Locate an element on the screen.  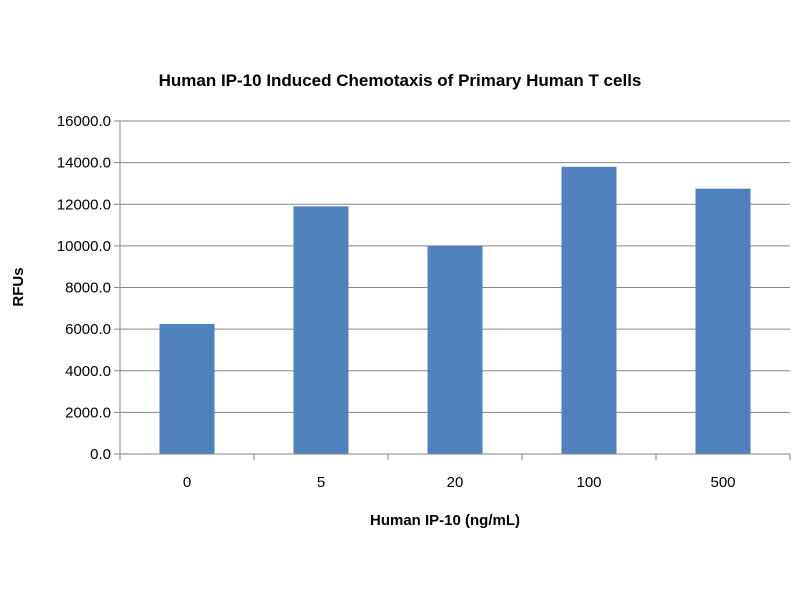
y-tick-label: 6000.0 is located at coordinates (88, 329).